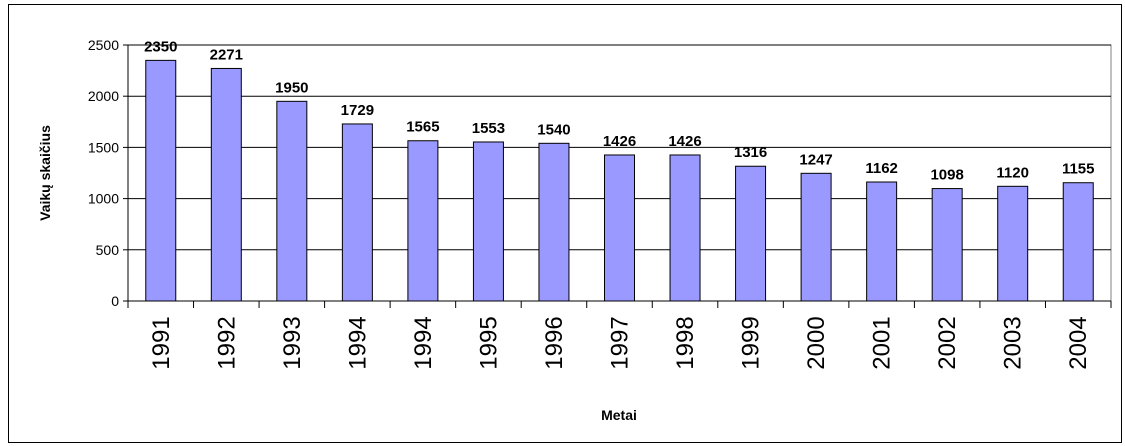 This screenshot has width=1125, height=446. Describe the element at coordinates (422, 127) in the screenshot. I see `data-label: 1565` at that location.